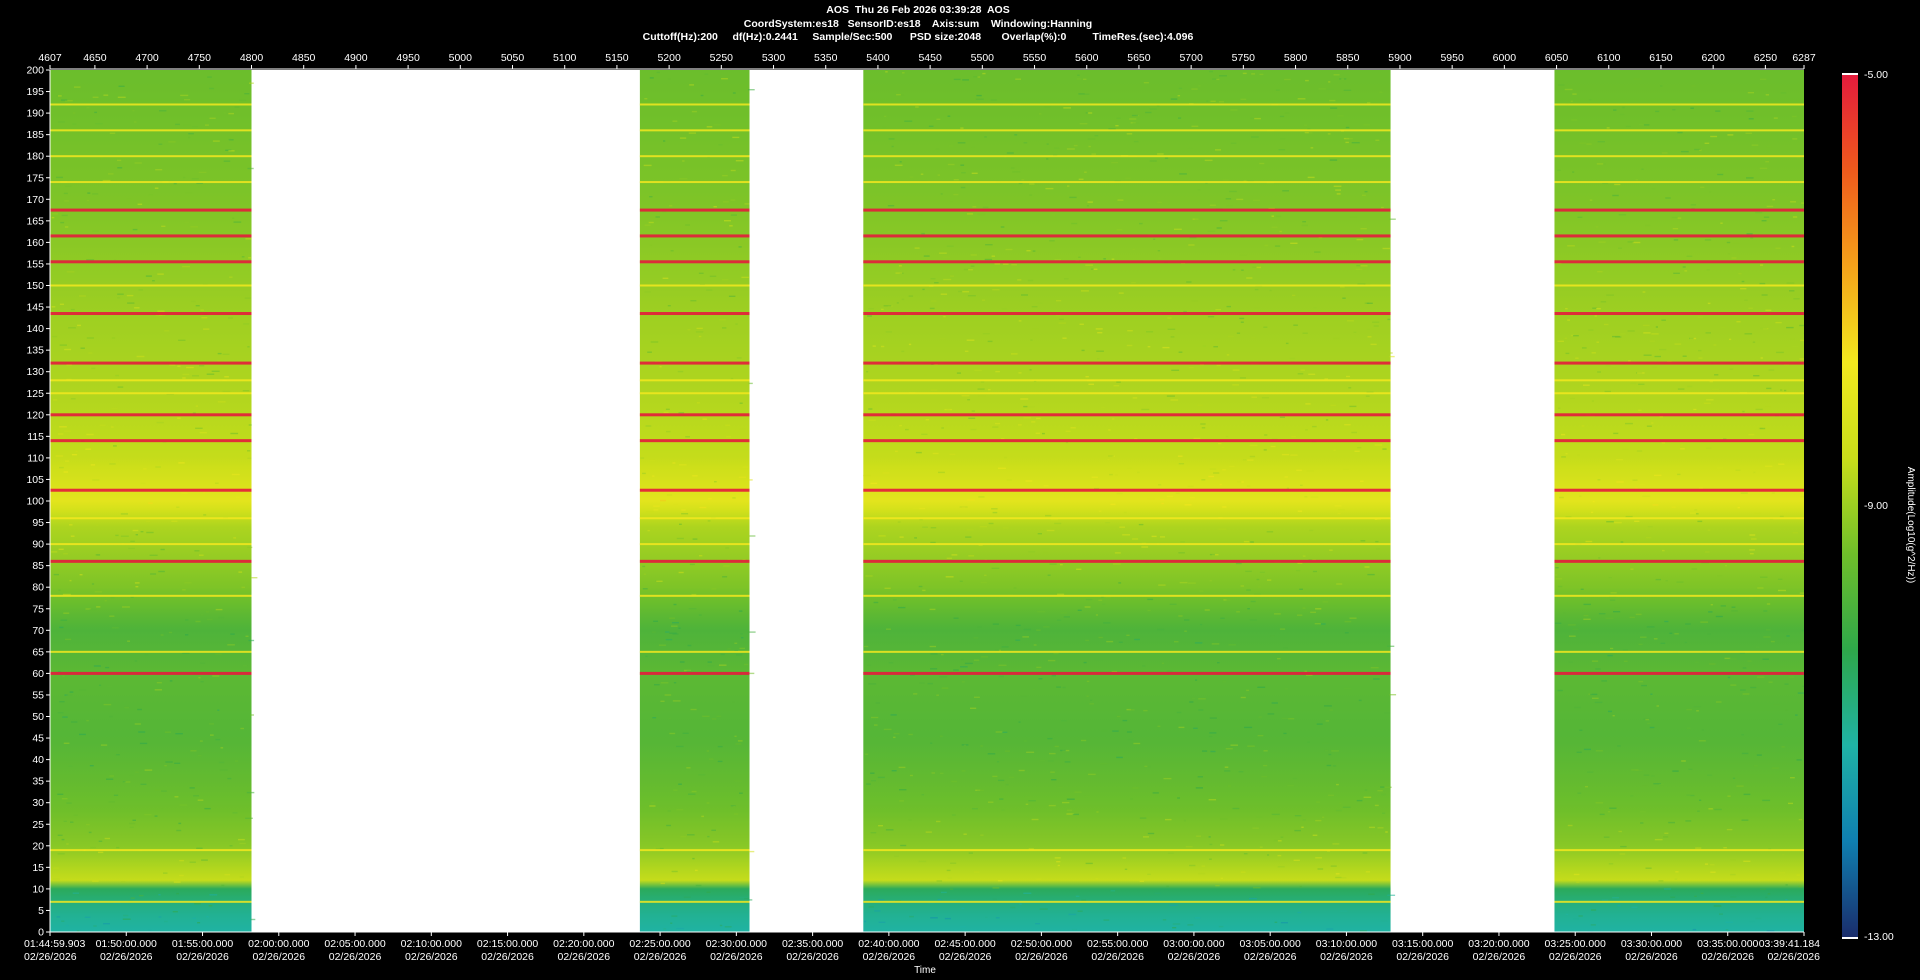 This screenshot has height=980, width=1920. What do you see at coordinates (431, 957) in the screenshot?
I see `date-tick-label: 02/26/2026` at bounding box center [431, 957].